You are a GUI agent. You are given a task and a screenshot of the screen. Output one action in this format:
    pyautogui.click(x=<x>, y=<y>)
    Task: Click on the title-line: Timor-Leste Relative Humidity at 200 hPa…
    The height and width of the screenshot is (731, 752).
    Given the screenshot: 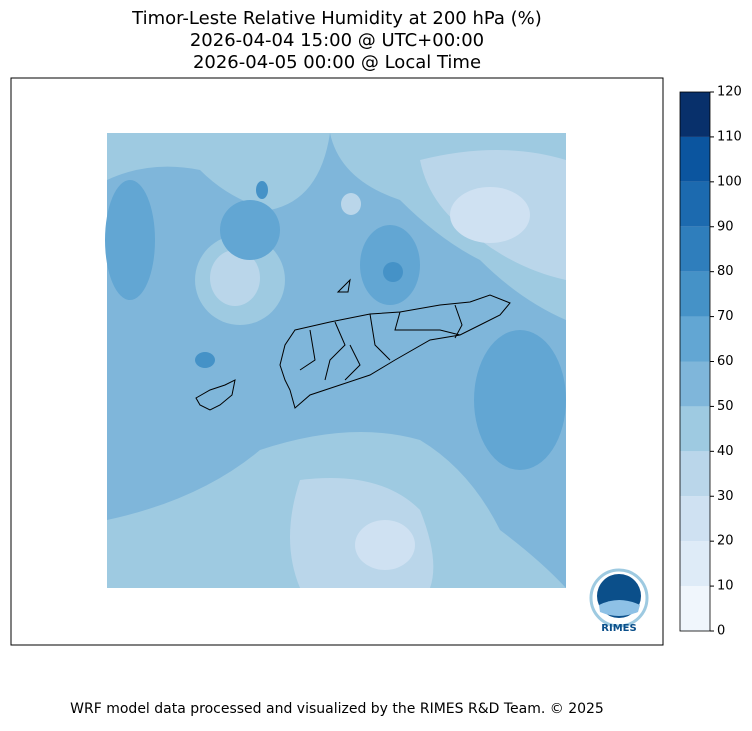 What is the action you would take?
    pyautogui.click(x=336, y=18)
    